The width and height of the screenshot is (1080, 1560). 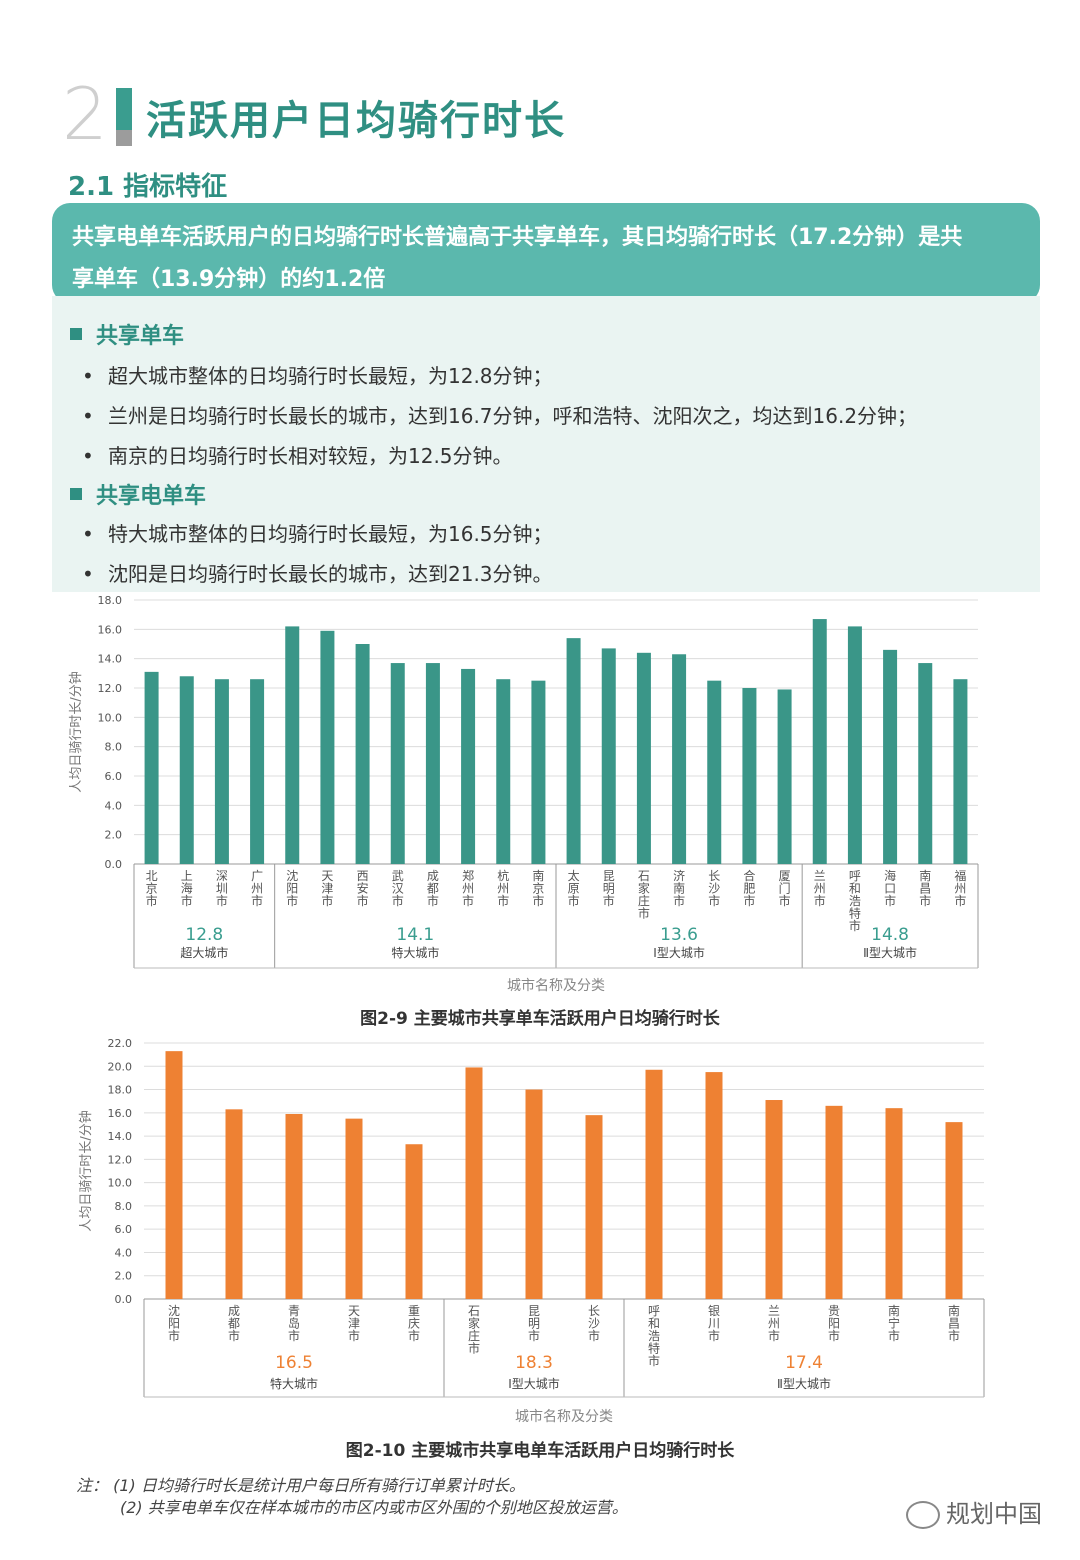 What do you see at coordinates (327, 889) in the screenshot?
I see `x-tick-label: 津` at bounding box center [327, 889].